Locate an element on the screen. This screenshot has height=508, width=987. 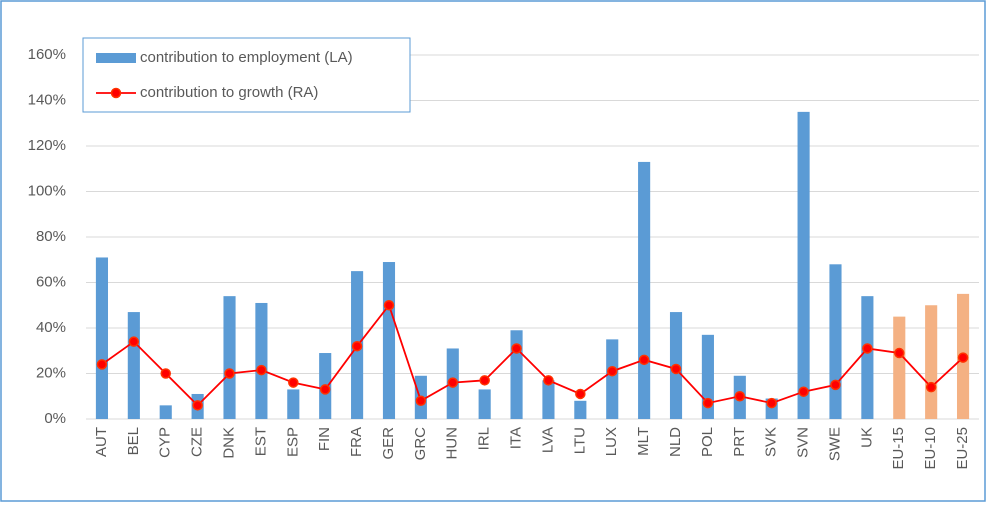
x-tick-label: UK is located at coordinates (866, 437).